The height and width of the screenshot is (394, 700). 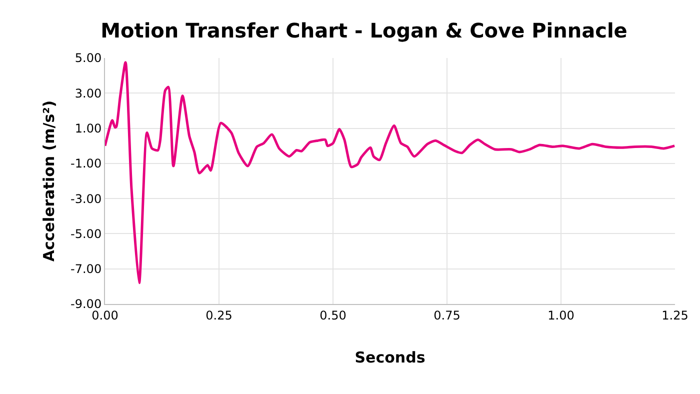 I want to click on y-axis-title: Acceleration (m/s²), so click(x=49, y=181).